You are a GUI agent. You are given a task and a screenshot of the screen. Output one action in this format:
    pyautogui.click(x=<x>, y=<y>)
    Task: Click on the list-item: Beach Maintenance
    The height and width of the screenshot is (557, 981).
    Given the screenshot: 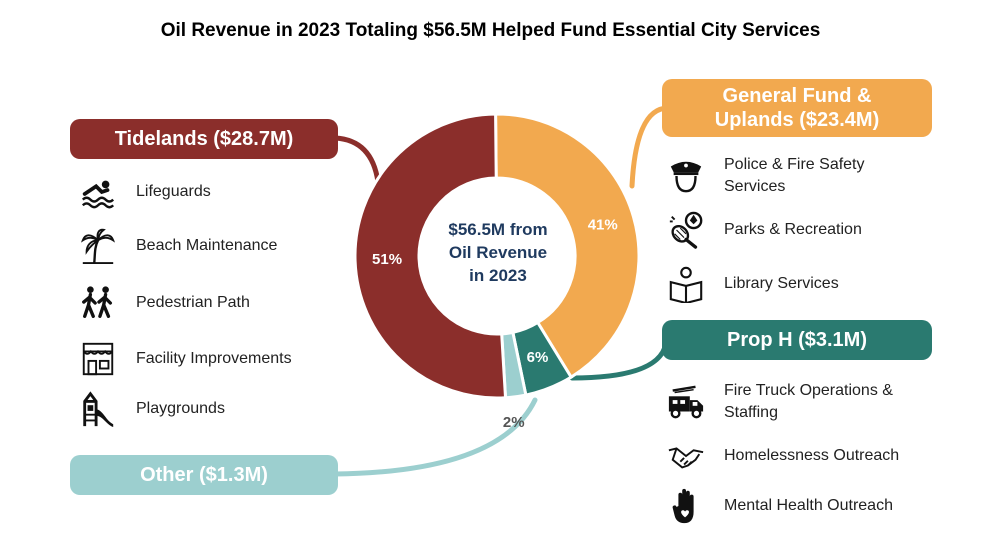 What is the action you would take?
    pyautogui.click(x=176, y=246)
    